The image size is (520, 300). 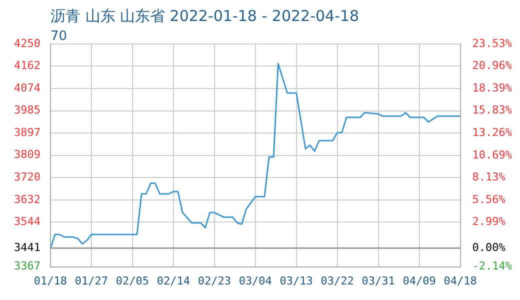 What do you see at coordinates (27, 132) in the screenshot?
I see `y-tick-label: 3897` at bounding box center [27, 132].